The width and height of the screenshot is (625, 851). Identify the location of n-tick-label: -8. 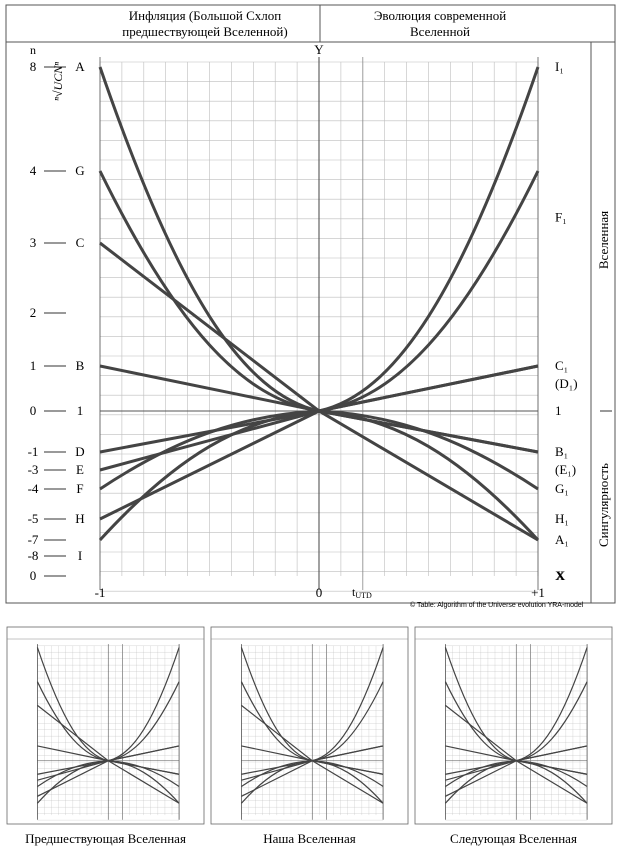
(33, 555).